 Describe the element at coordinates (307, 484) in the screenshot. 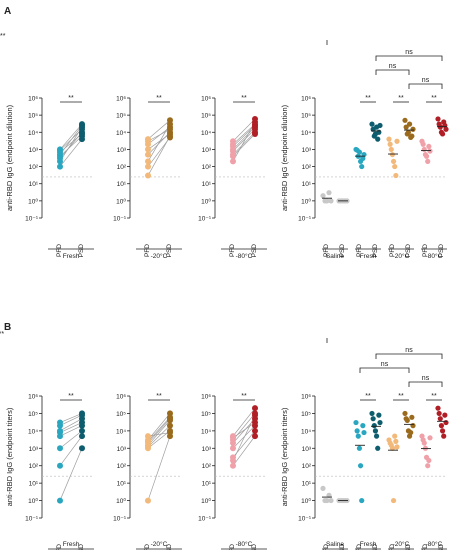

I see `b-grouped-y-tick-label: 10¹` at that location.